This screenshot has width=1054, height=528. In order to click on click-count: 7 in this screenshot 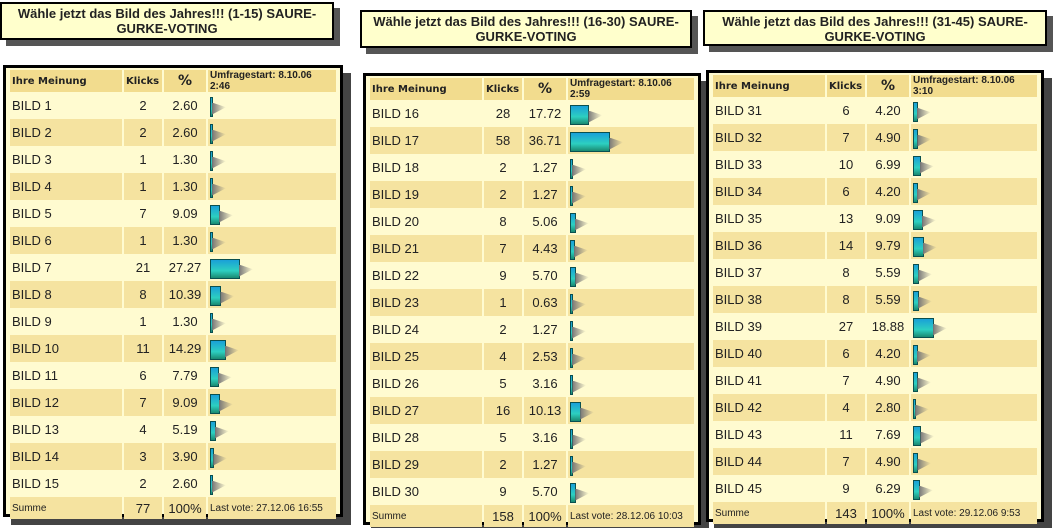, I will do `click(846, 137)`.